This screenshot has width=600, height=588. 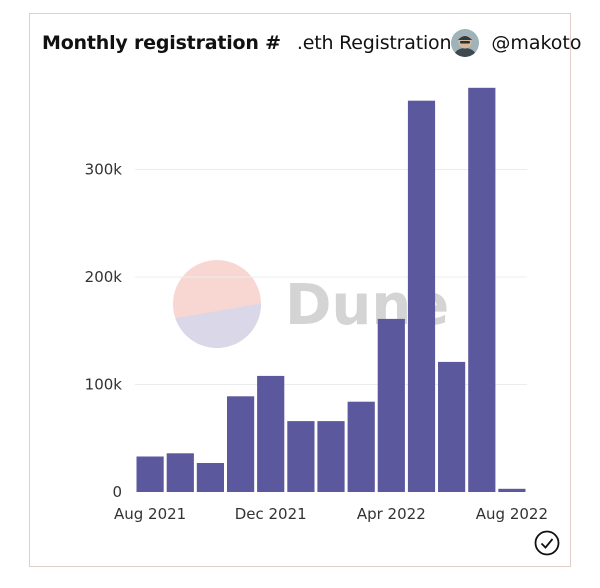 I want to click on checkmark-circle-icon, so click(x=547, y=543).